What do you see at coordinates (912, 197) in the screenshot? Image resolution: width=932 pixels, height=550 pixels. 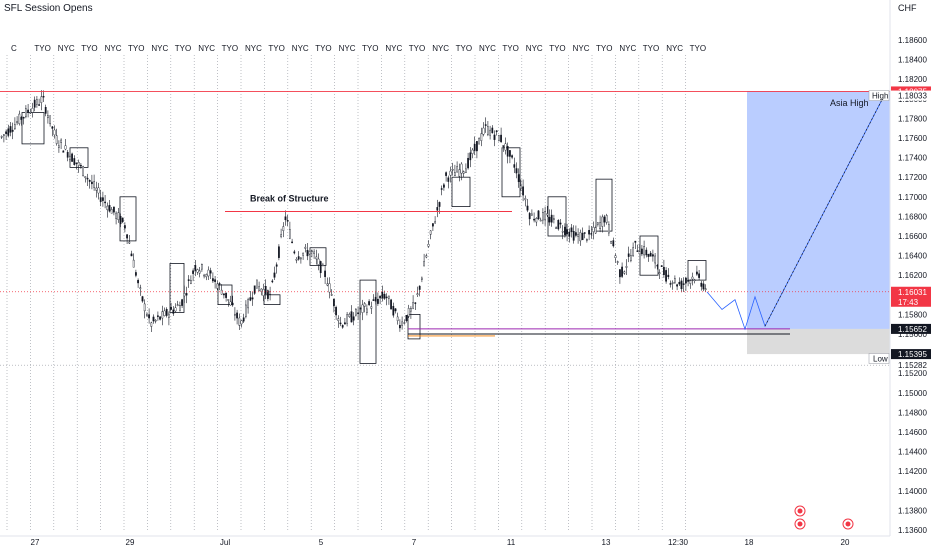 I see `price-tick-label: 1.17000` at bounding box center [912, 197].